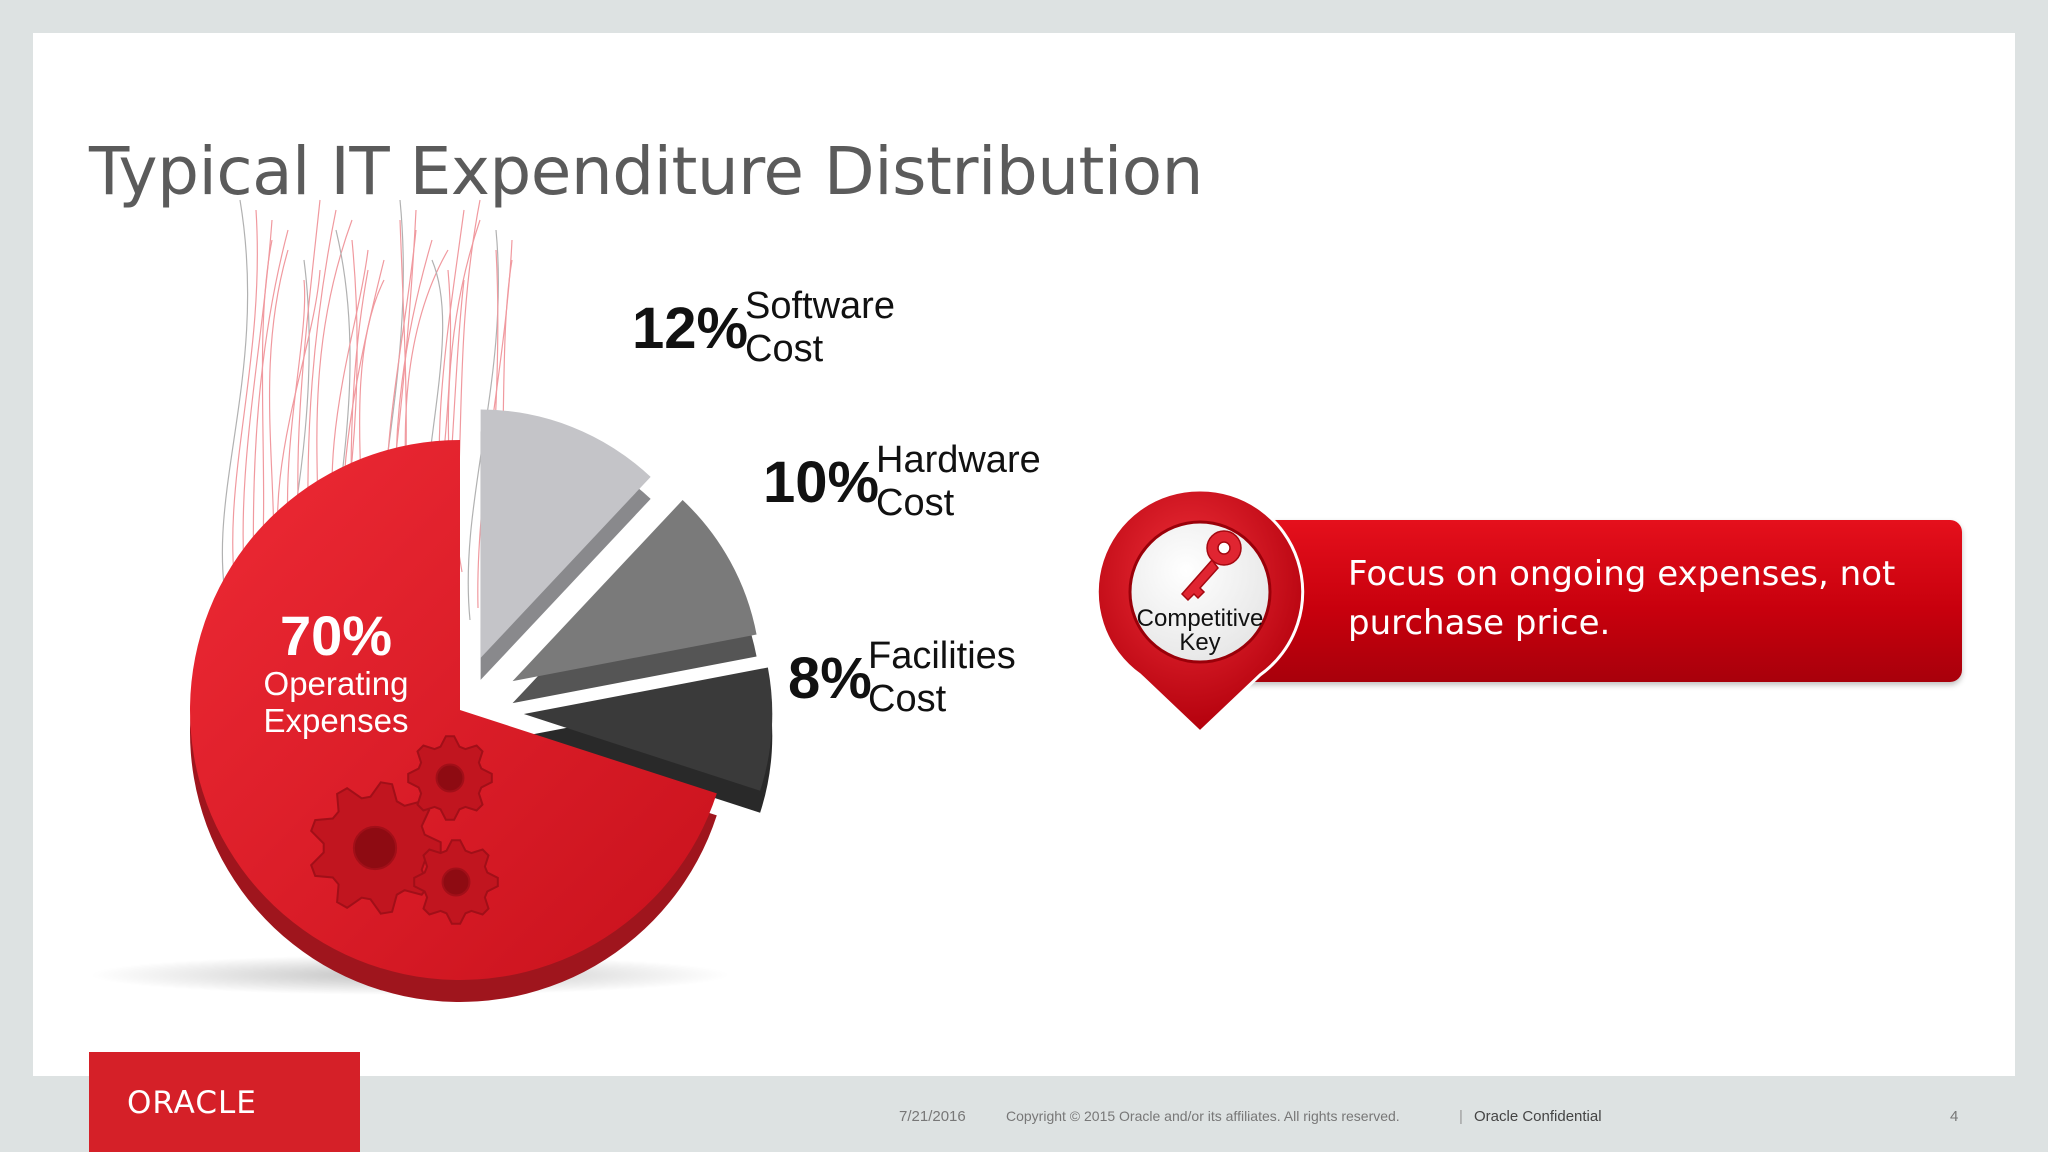 The image size is (2048, 1152). I want to click on category-label-operating-expenses-2: Expenses, so click(336, 720).